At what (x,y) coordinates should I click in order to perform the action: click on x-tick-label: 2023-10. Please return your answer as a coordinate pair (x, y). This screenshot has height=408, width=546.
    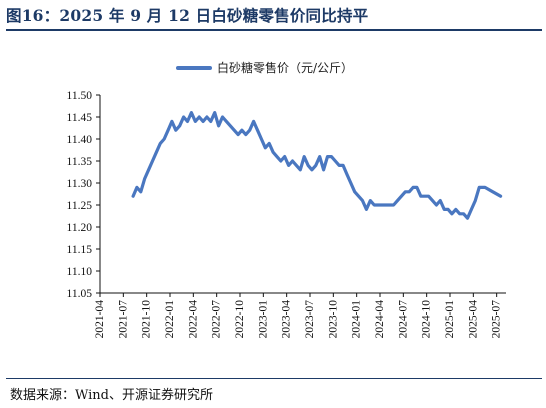
    Looking at the image, I should click on (333, 319).